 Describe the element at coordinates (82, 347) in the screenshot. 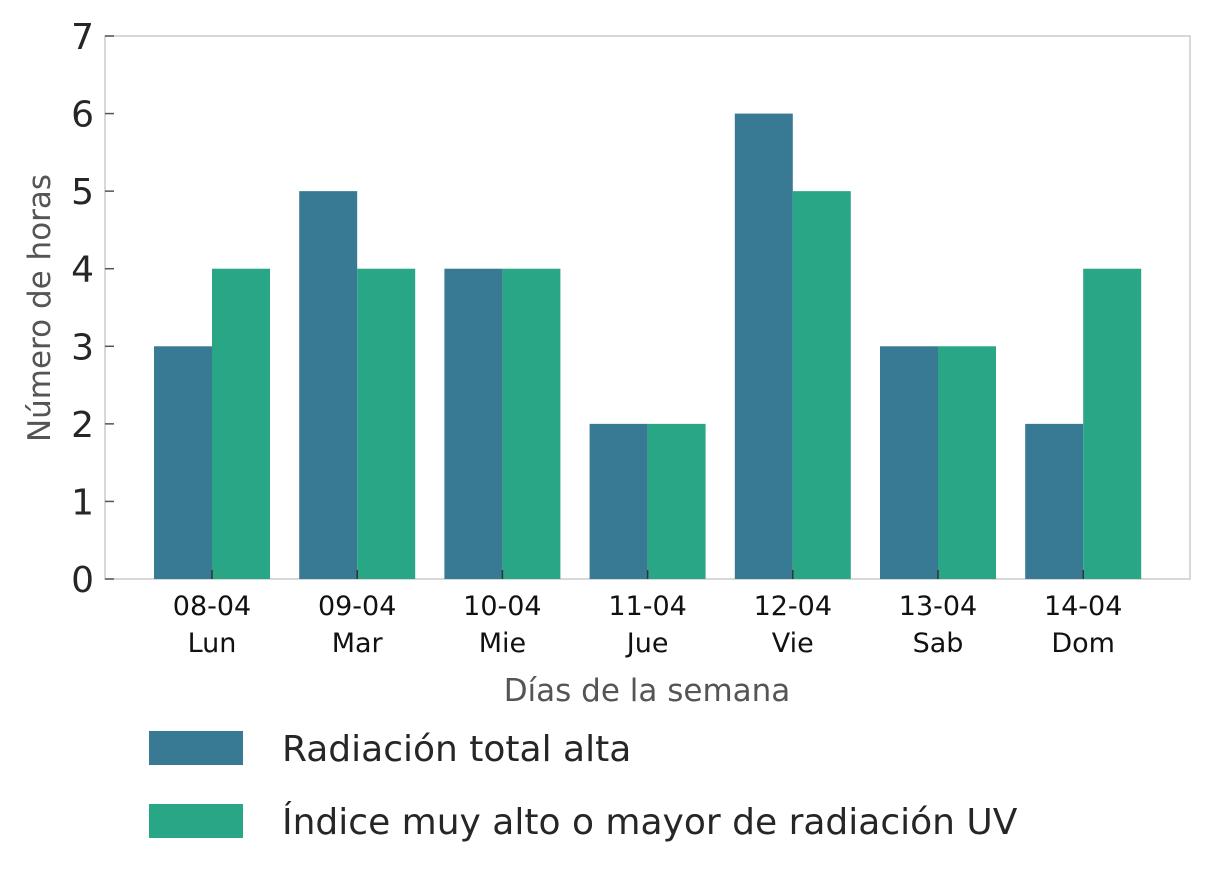

I see `y-tick-label: 3` at that location.